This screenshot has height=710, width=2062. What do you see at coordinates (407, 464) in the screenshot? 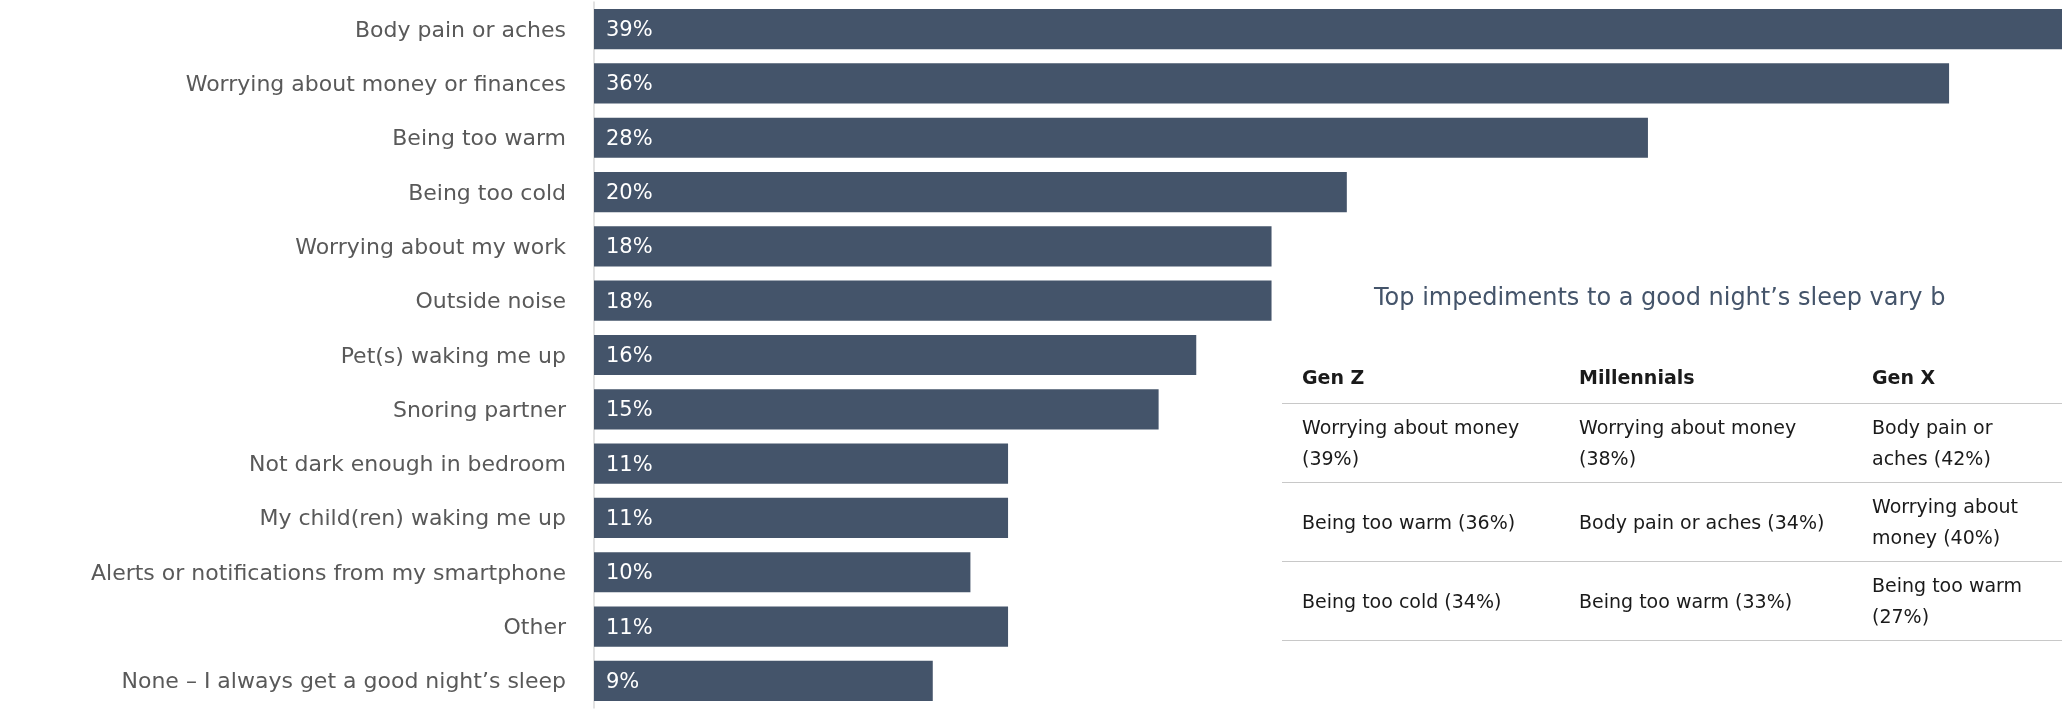
I see `y-tick-label: Not dark enough in bedroom` at bounding box center [407, 464].